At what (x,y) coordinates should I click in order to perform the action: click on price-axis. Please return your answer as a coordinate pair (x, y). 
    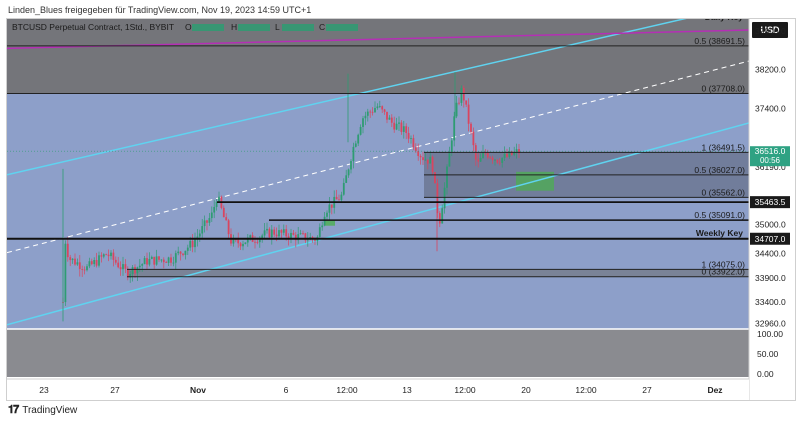
    Looking at the image, I should click on (772, 209).